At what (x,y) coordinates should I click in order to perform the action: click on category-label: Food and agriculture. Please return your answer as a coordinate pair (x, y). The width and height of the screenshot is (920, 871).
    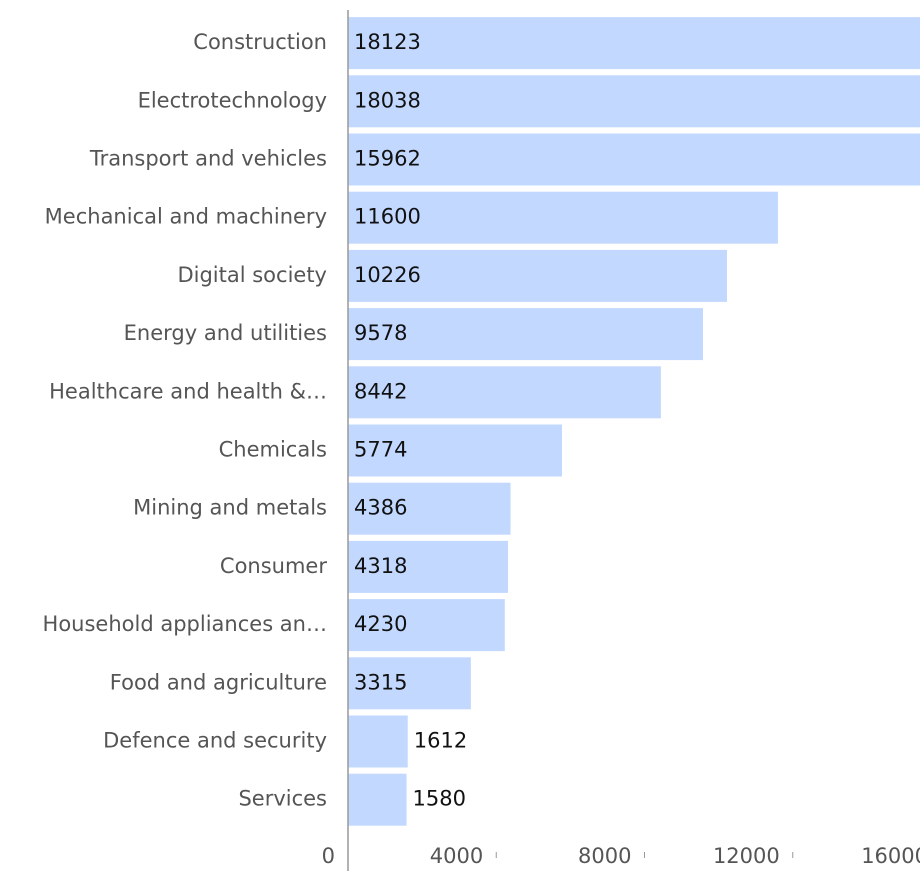
    Looking at the image, I should click on (218, 682).